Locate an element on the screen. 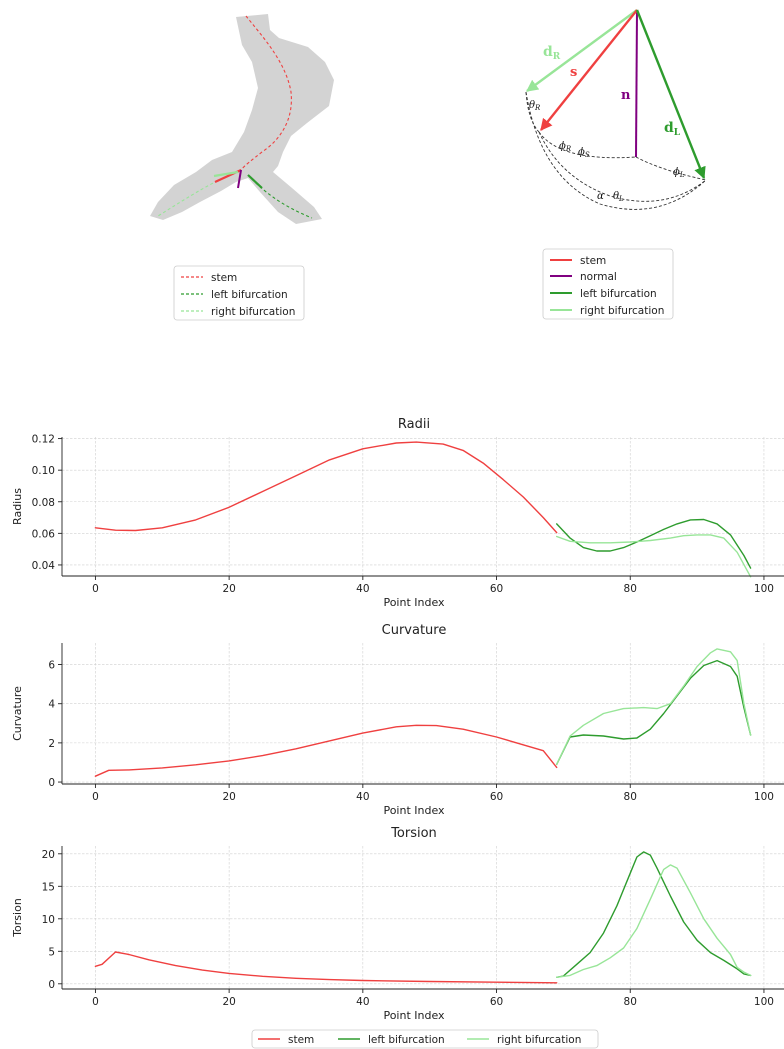  vector-legend-normal-label: normal is located at coordinates (598, 277).